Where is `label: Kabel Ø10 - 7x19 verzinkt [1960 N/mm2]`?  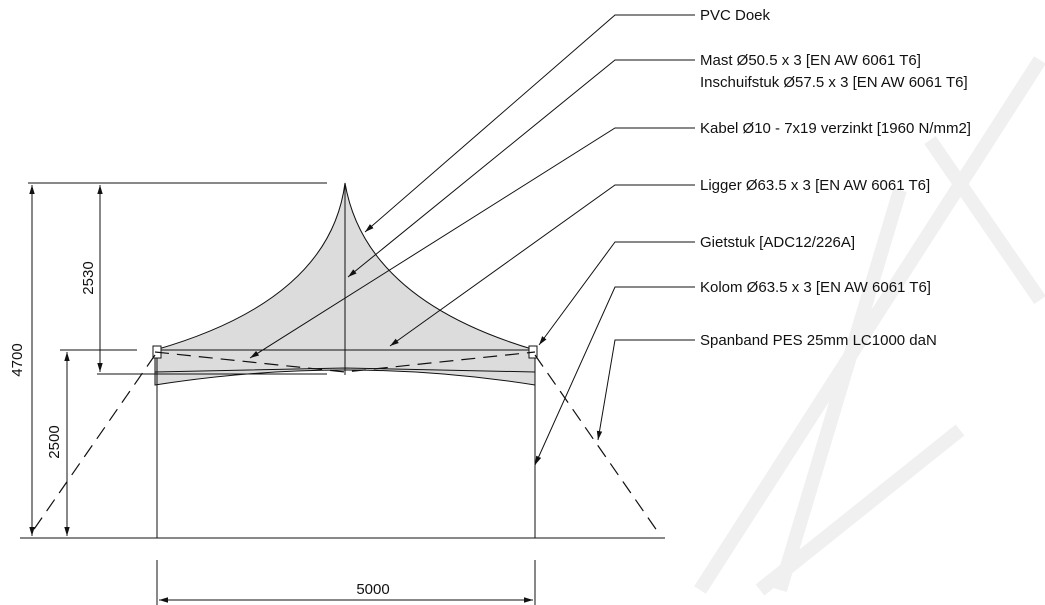
label: Kabel Ø10 - 7x19 verzinkt [1960 N/mm2] is located at coordinates (835, 128).